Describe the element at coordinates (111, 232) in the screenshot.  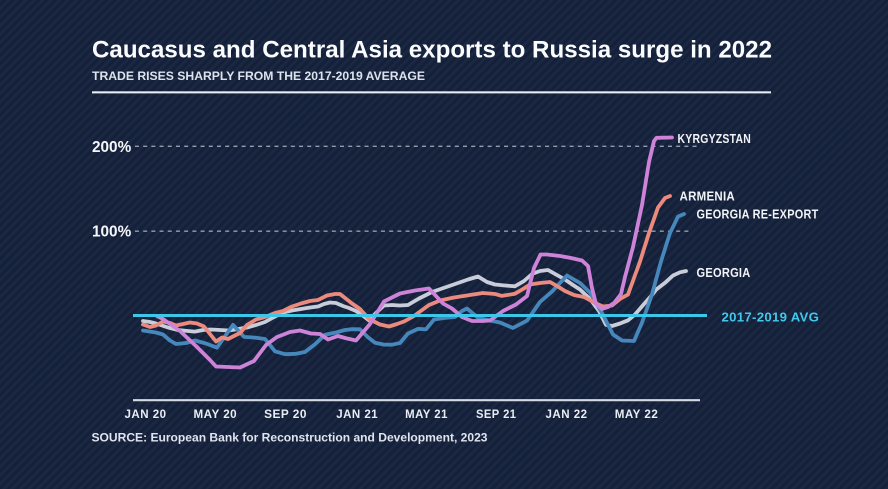
I see `svg-text: 100%` at that location.